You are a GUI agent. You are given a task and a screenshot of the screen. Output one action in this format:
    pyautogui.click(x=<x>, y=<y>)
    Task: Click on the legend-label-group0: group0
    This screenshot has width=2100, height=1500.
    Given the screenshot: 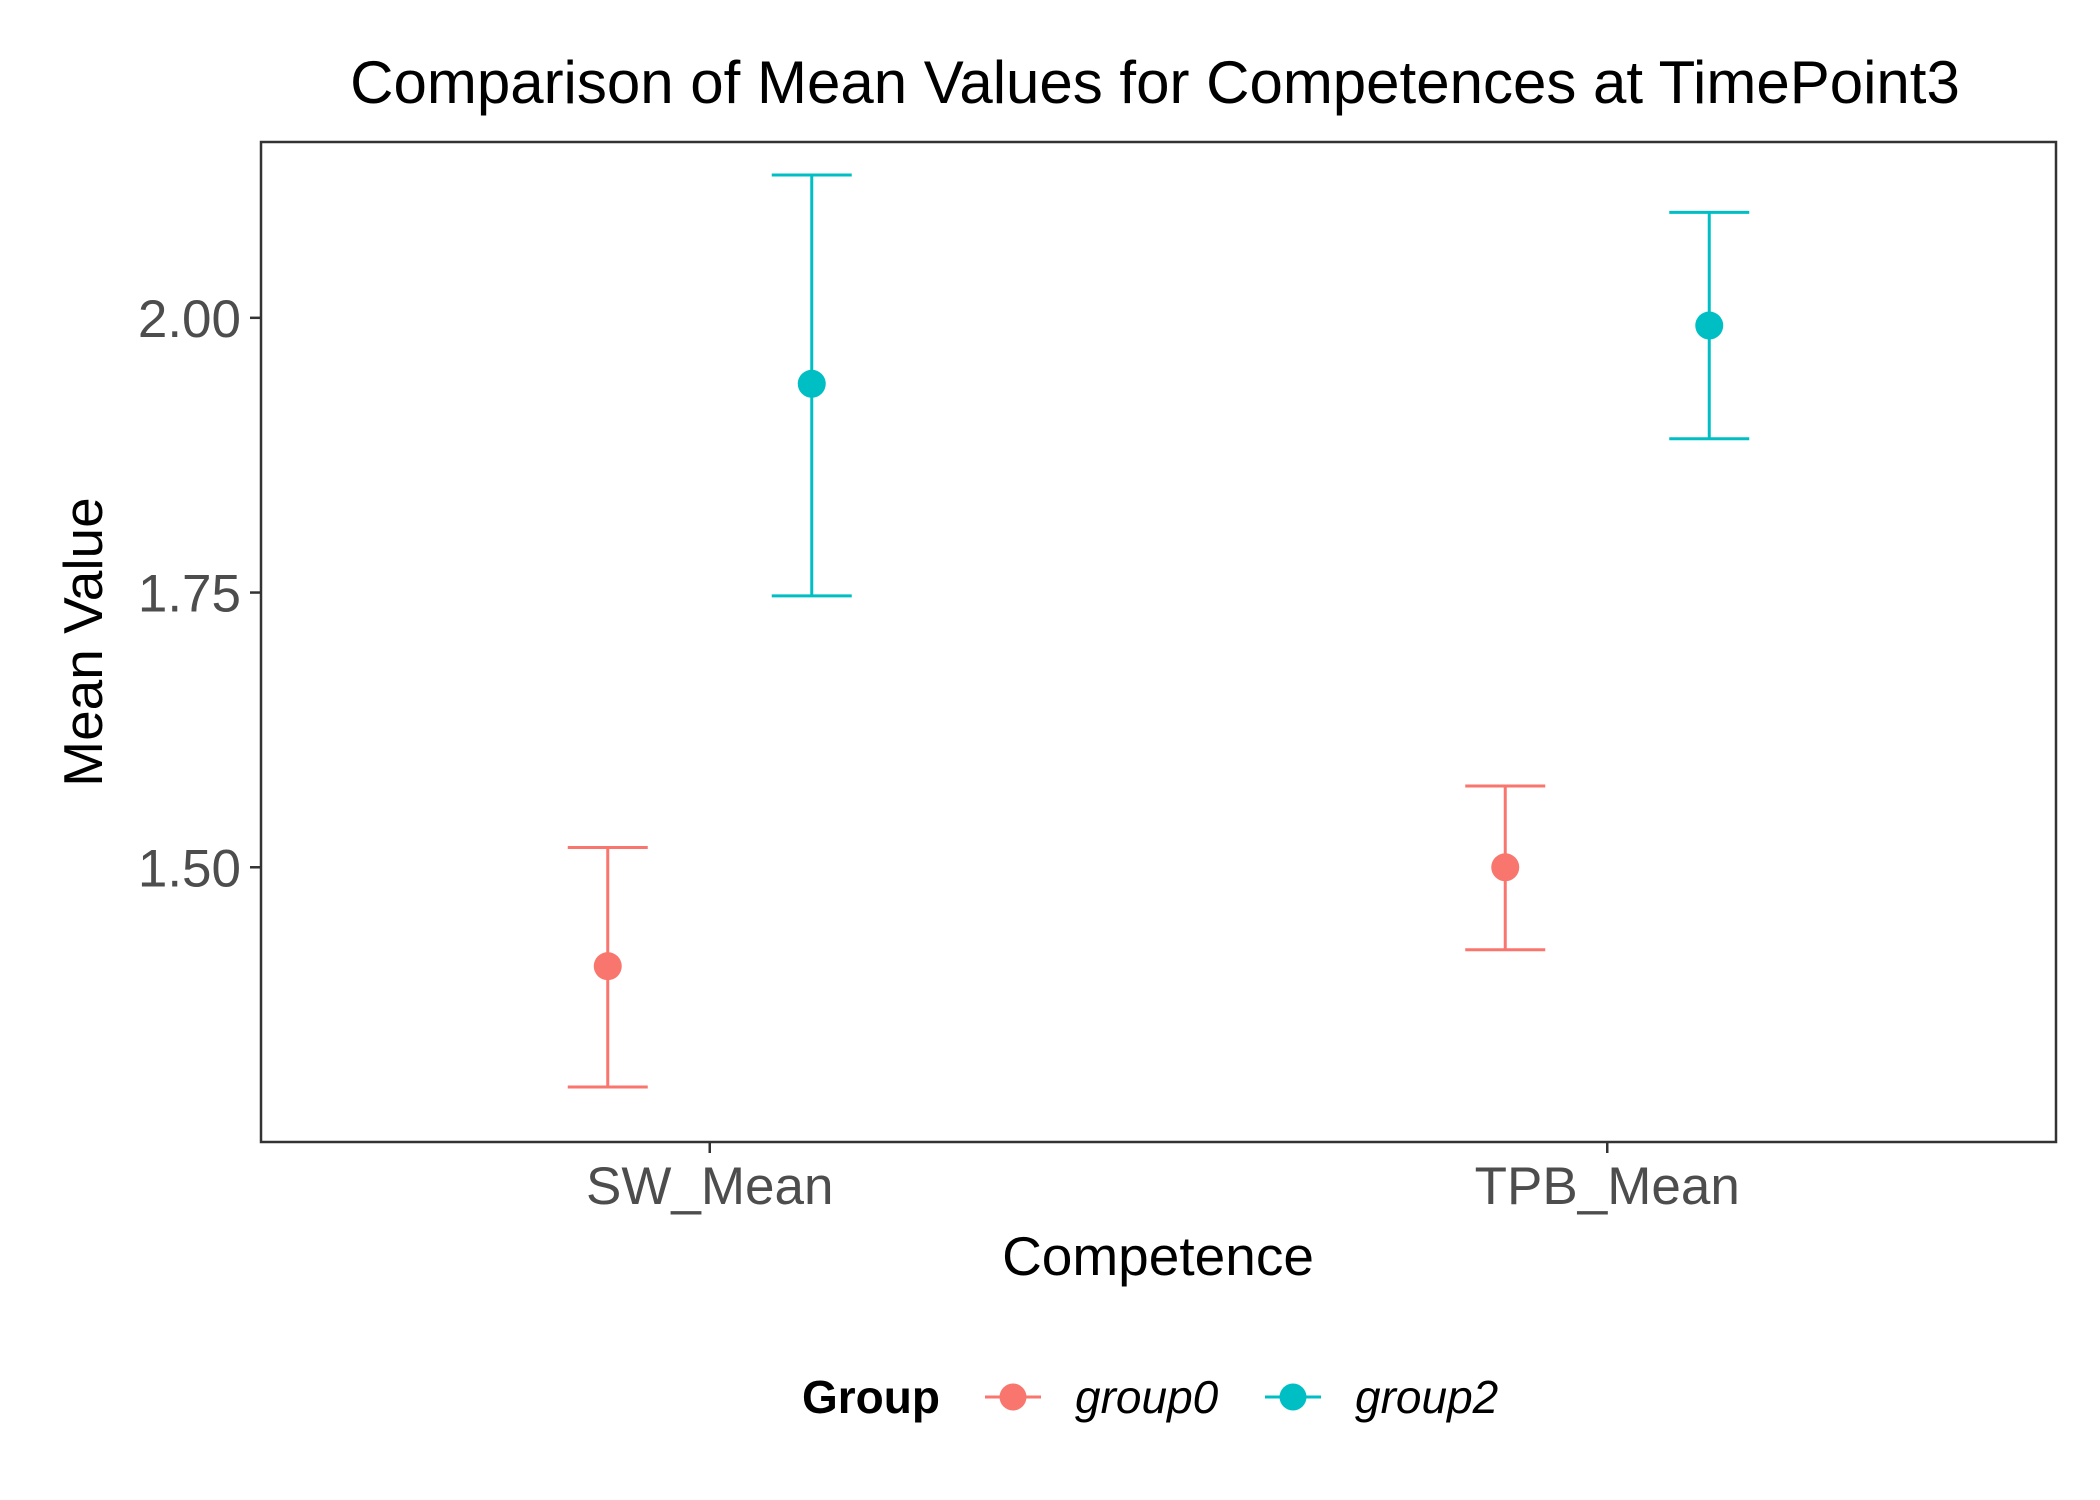 What is the action you would take?
    pyautogui.click(x=1147, y=1397)
    